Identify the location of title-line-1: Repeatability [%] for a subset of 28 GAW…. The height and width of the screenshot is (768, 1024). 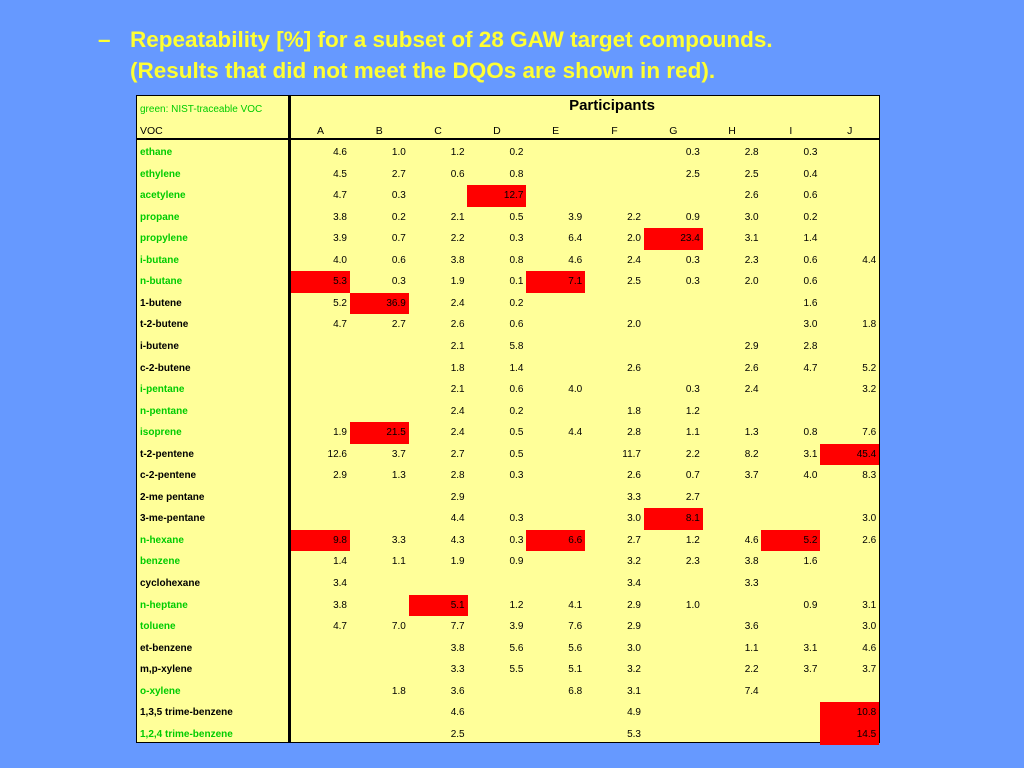
(451, 39).